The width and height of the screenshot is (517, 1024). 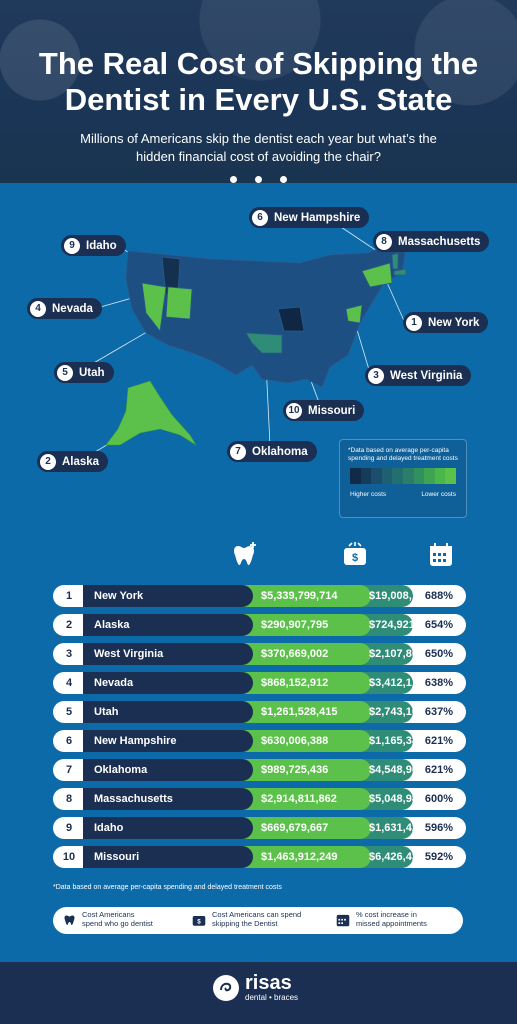 I want to click on us-map, so click(x=243, y=340).